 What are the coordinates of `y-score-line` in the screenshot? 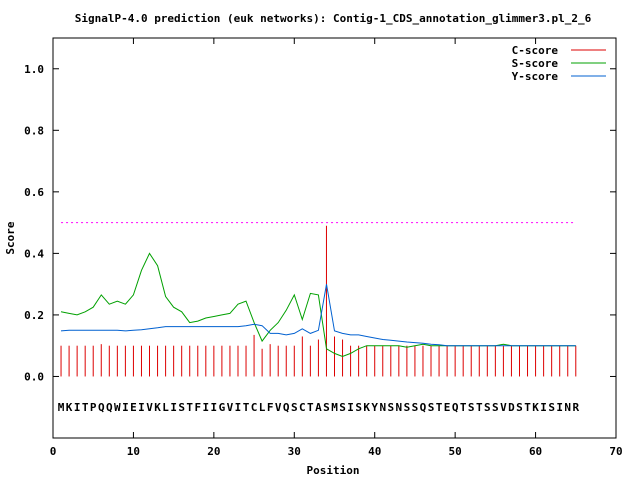 It's located at (318, 315).